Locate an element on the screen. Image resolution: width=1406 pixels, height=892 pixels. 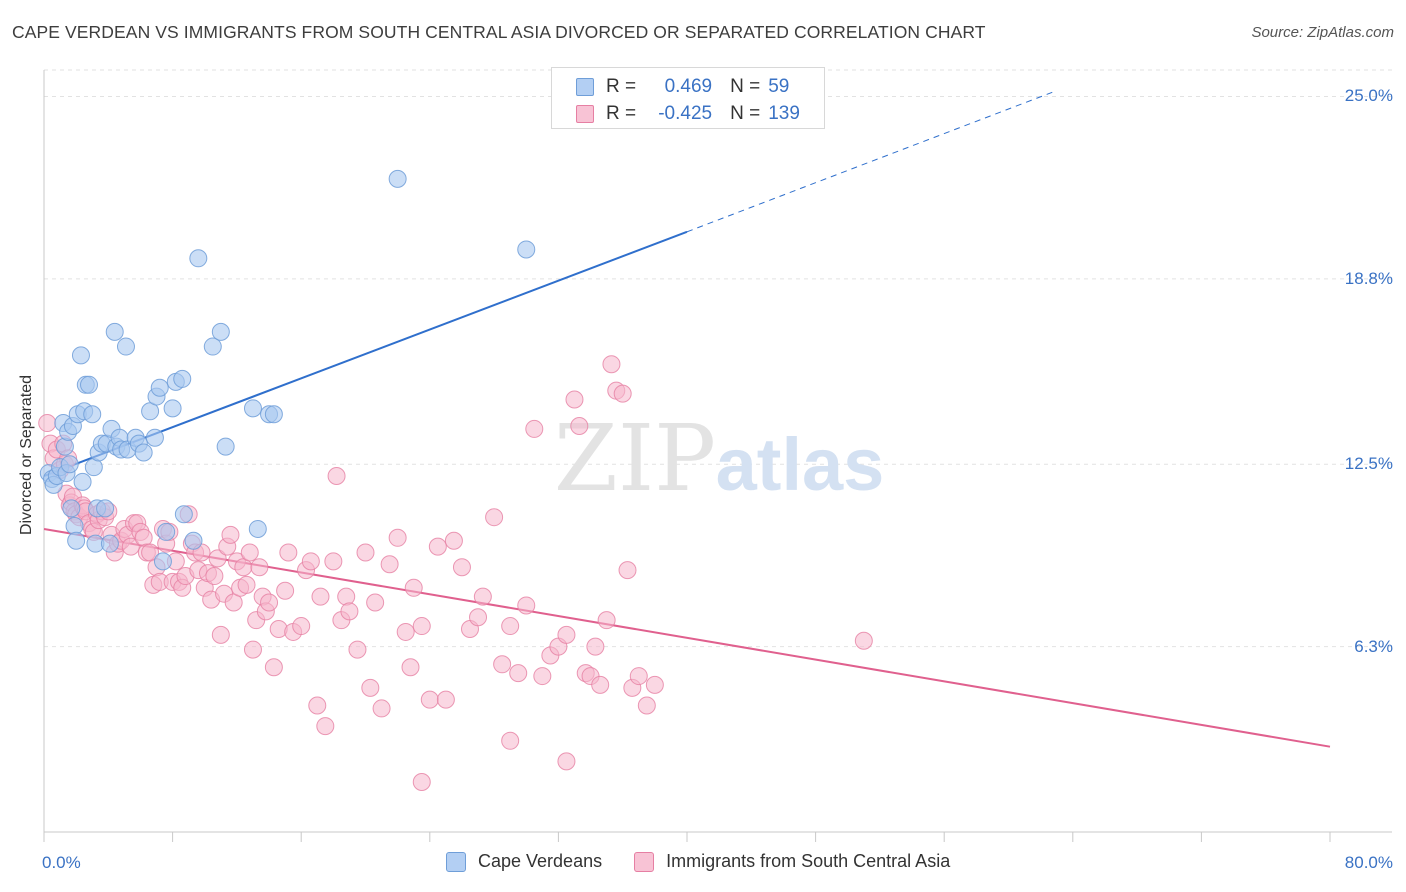
legend-row-cape-verdeans: R = 0.469 N = 59 is located at coordinates (682, 87).